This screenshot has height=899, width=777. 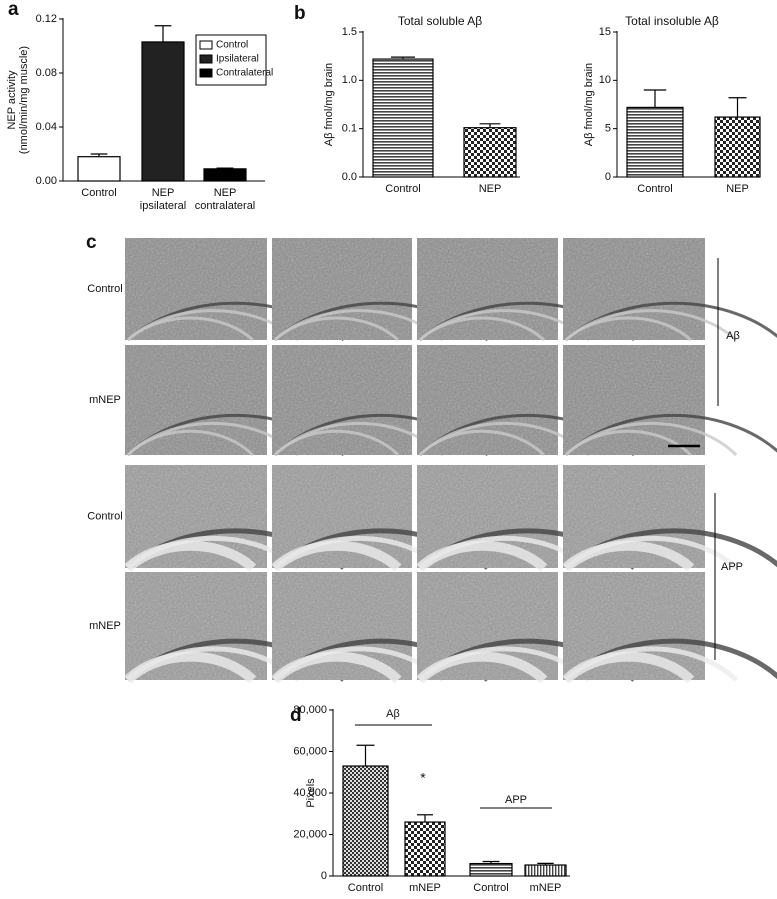 I want to click on y-tick-label: 0.04, so click(x=46, y=127).